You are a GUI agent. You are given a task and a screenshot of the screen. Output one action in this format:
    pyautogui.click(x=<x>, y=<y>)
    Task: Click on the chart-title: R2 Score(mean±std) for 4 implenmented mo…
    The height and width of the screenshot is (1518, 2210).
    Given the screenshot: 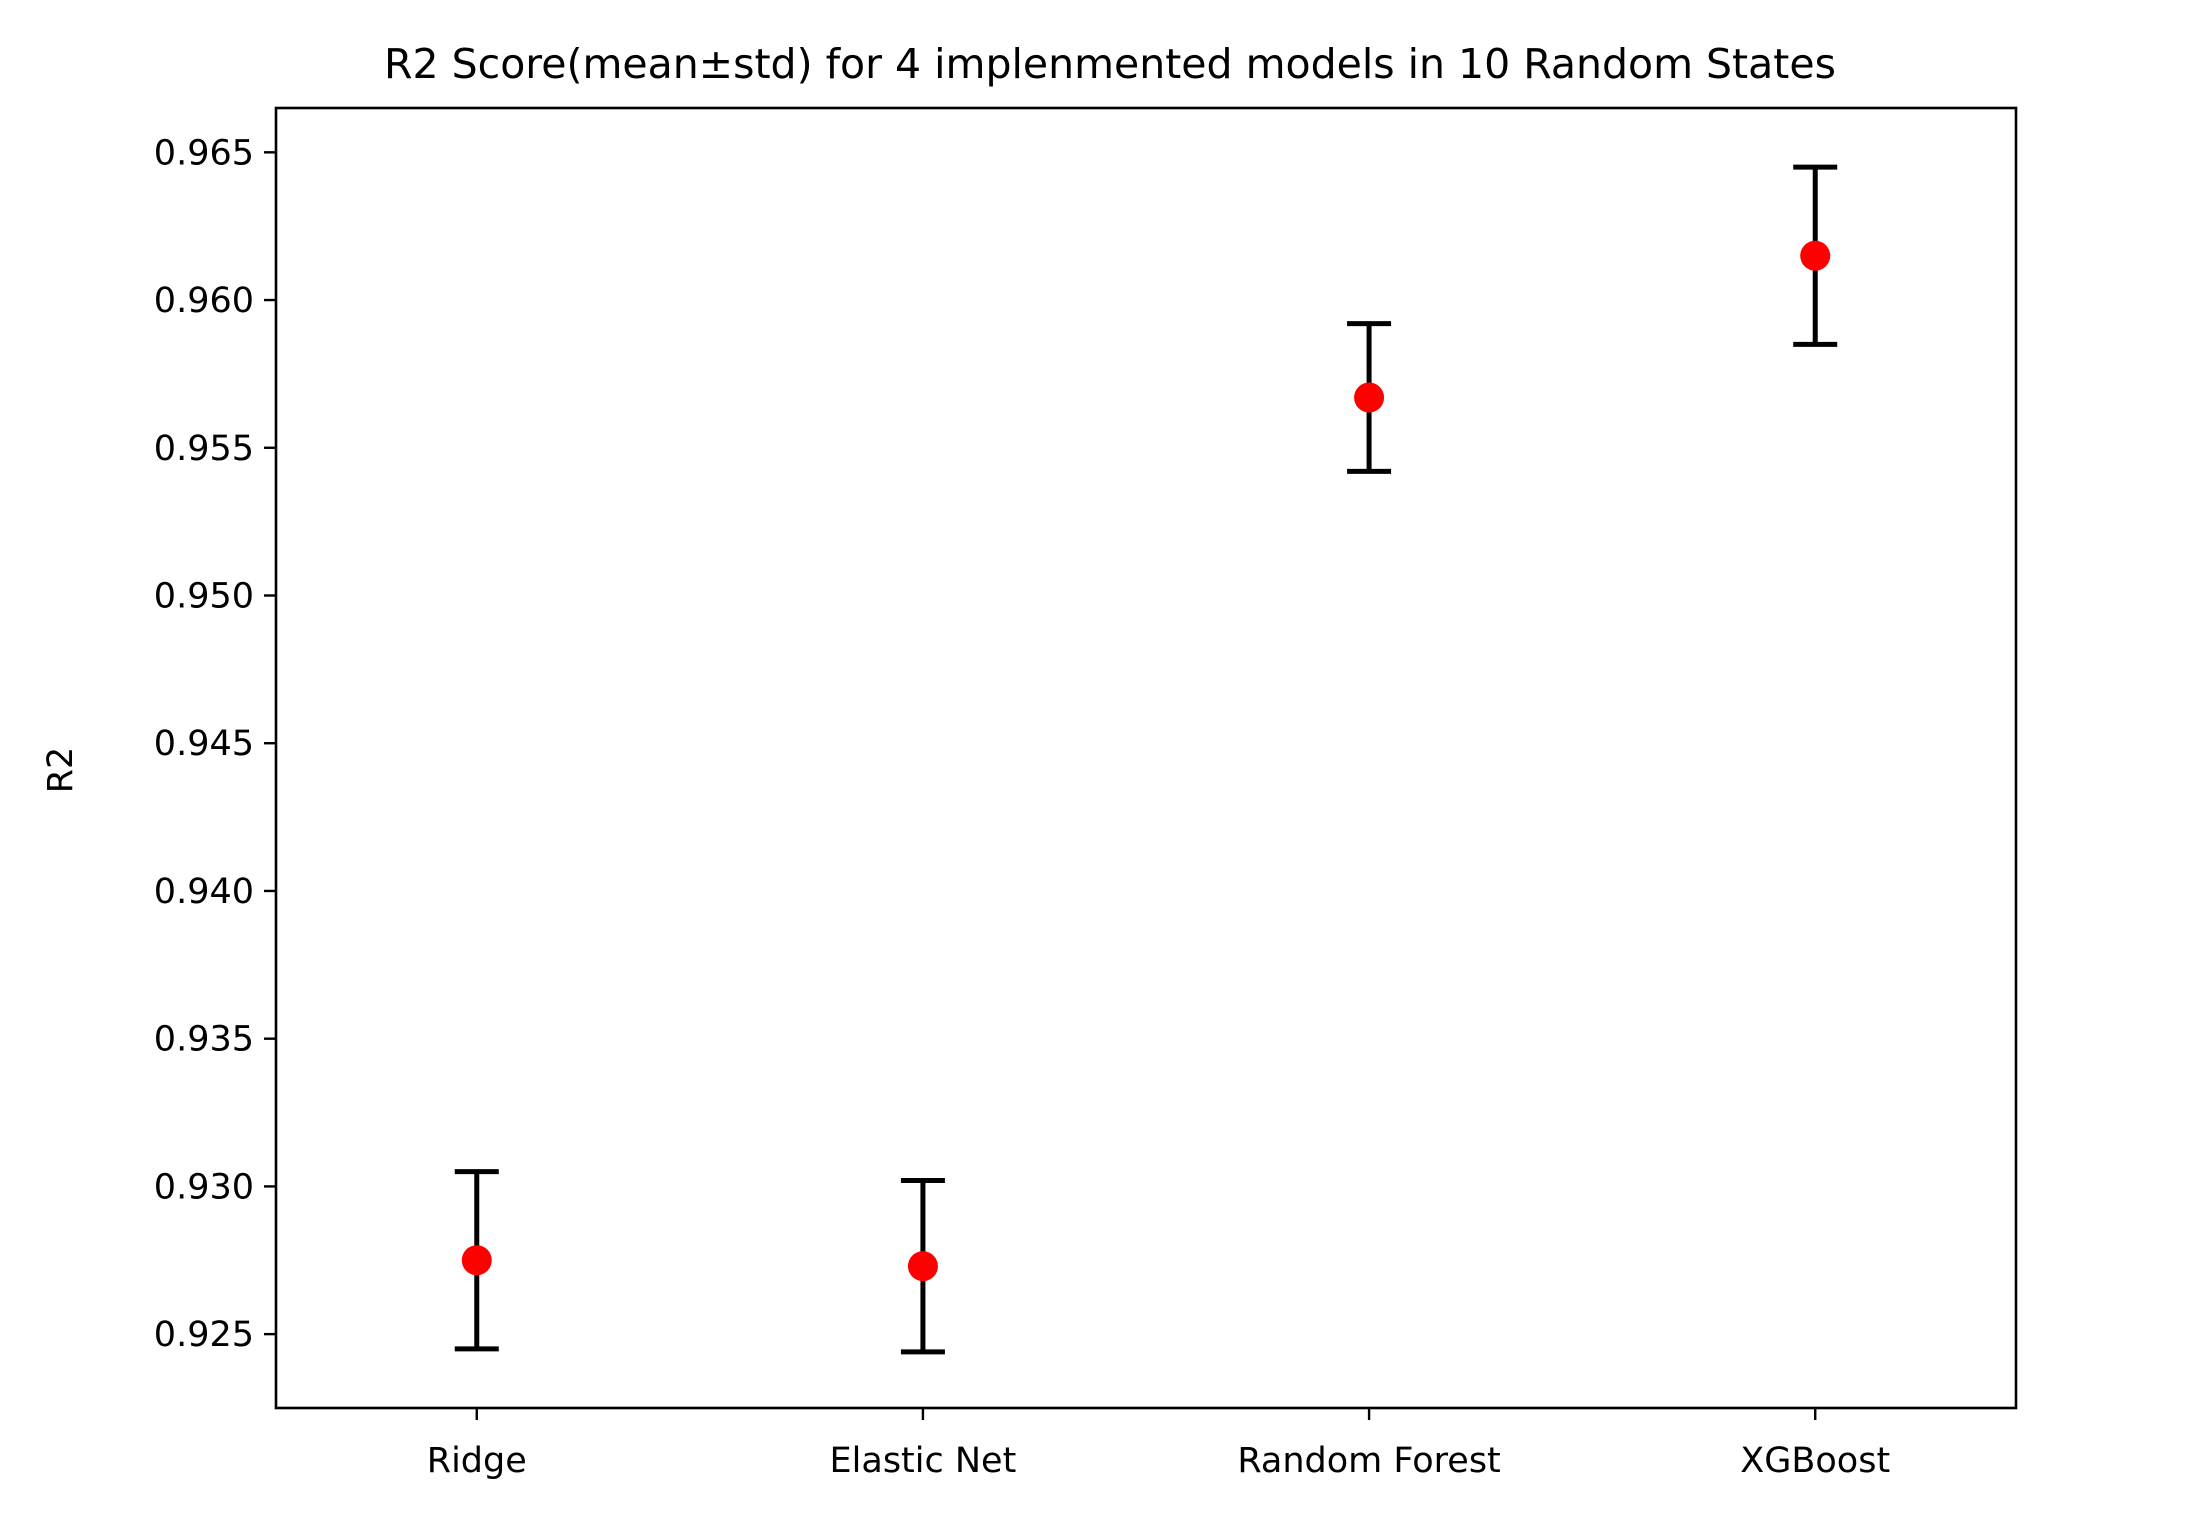 What is the action you would take?
    pyautogui.click(x=1110, y=64)
    